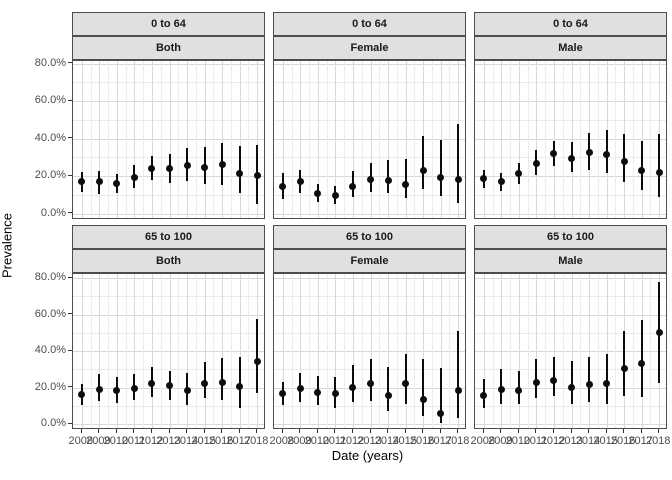  I want to click on x-tick-label: 2011, so click(133, 441).